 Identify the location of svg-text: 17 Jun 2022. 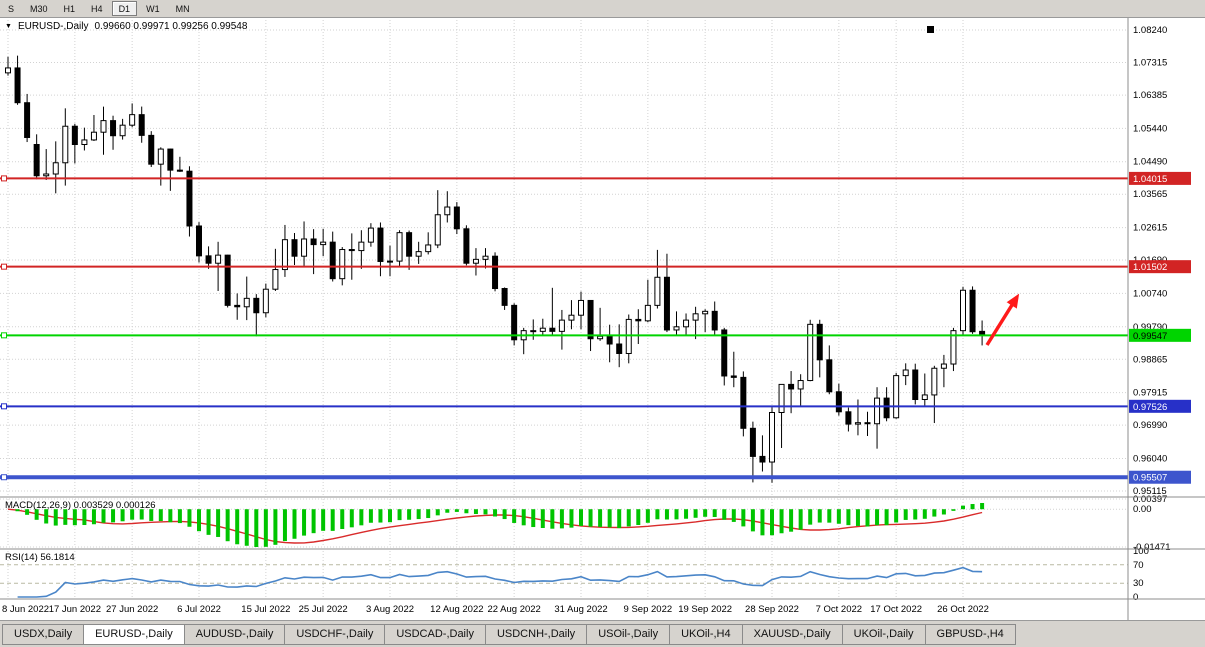
(75, 609).